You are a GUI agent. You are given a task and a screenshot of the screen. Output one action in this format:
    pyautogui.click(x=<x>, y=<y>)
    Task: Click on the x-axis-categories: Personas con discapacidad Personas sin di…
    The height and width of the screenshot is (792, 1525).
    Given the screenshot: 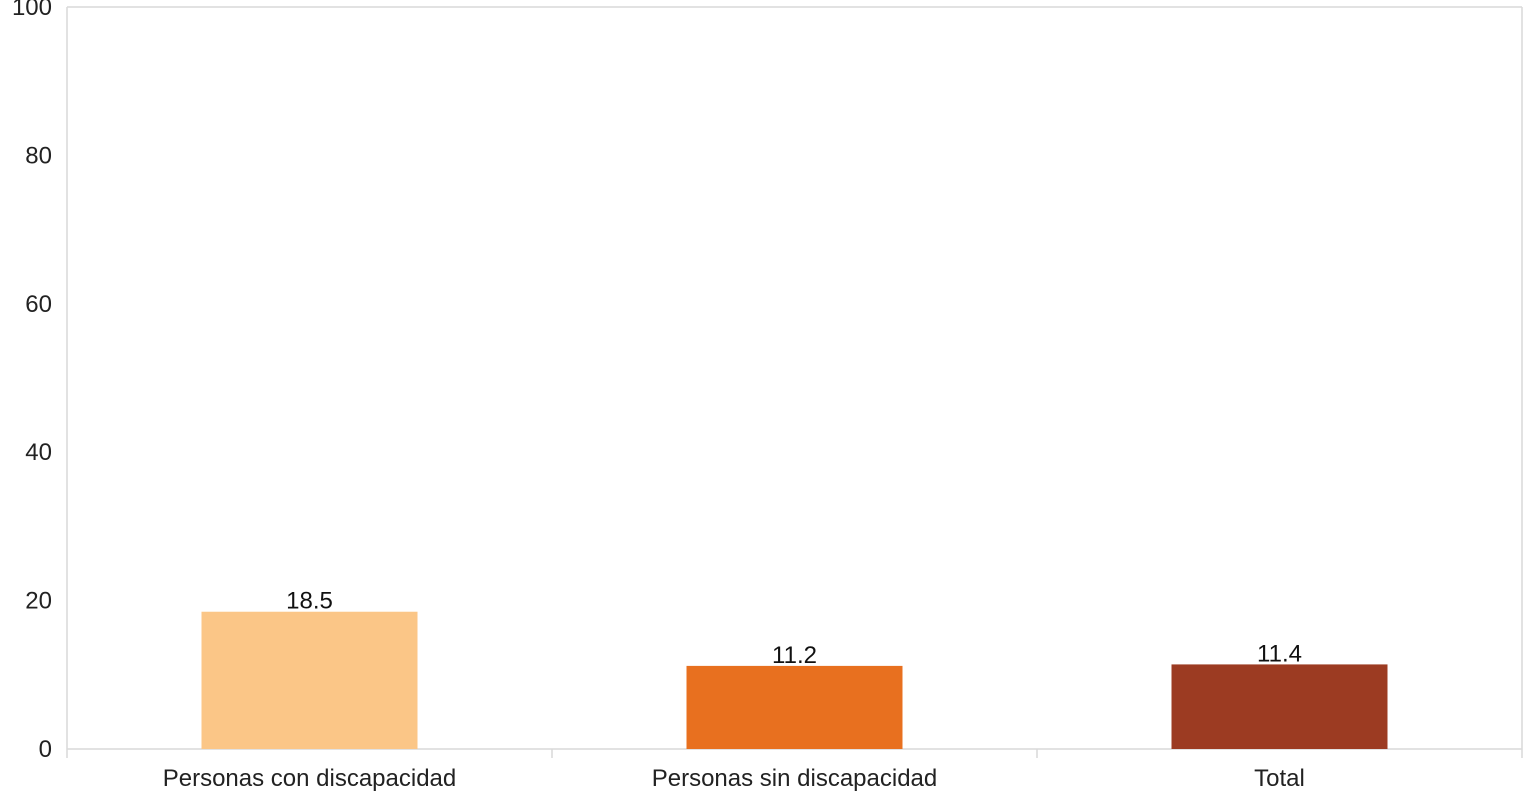 What is the action you would take?
    pyautogui.click(x=734, y=778)
    